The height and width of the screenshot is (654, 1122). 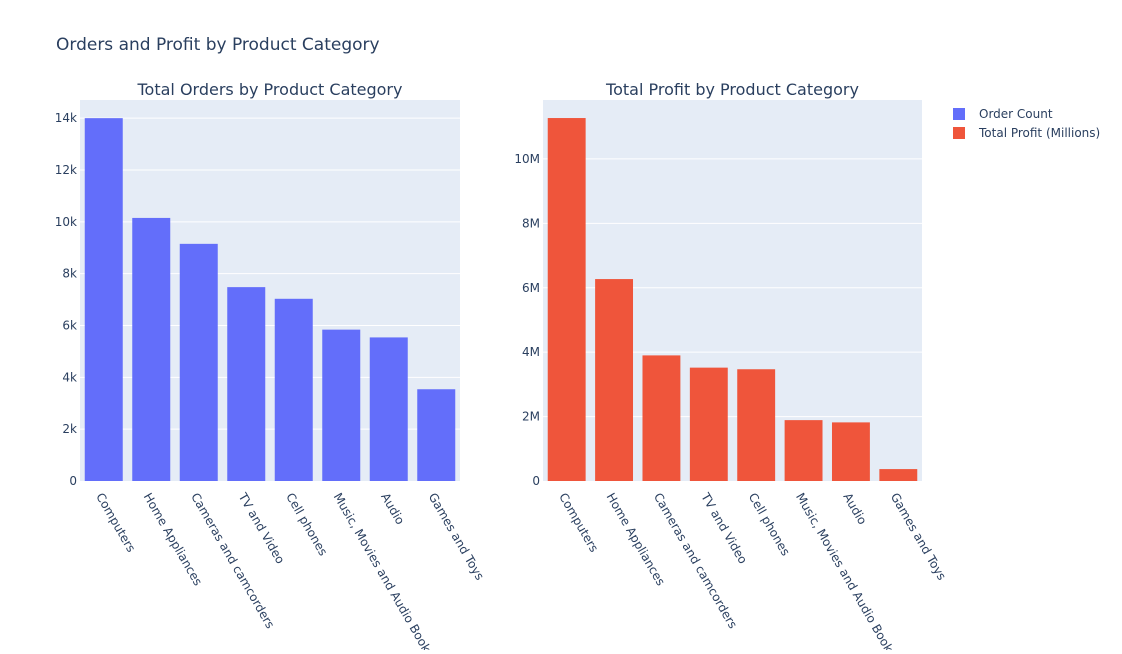 What do you see at coordinates (1016, 114) in the screenshot?
I see `legend-label: Order Count` at bounding box center [1016, 114].